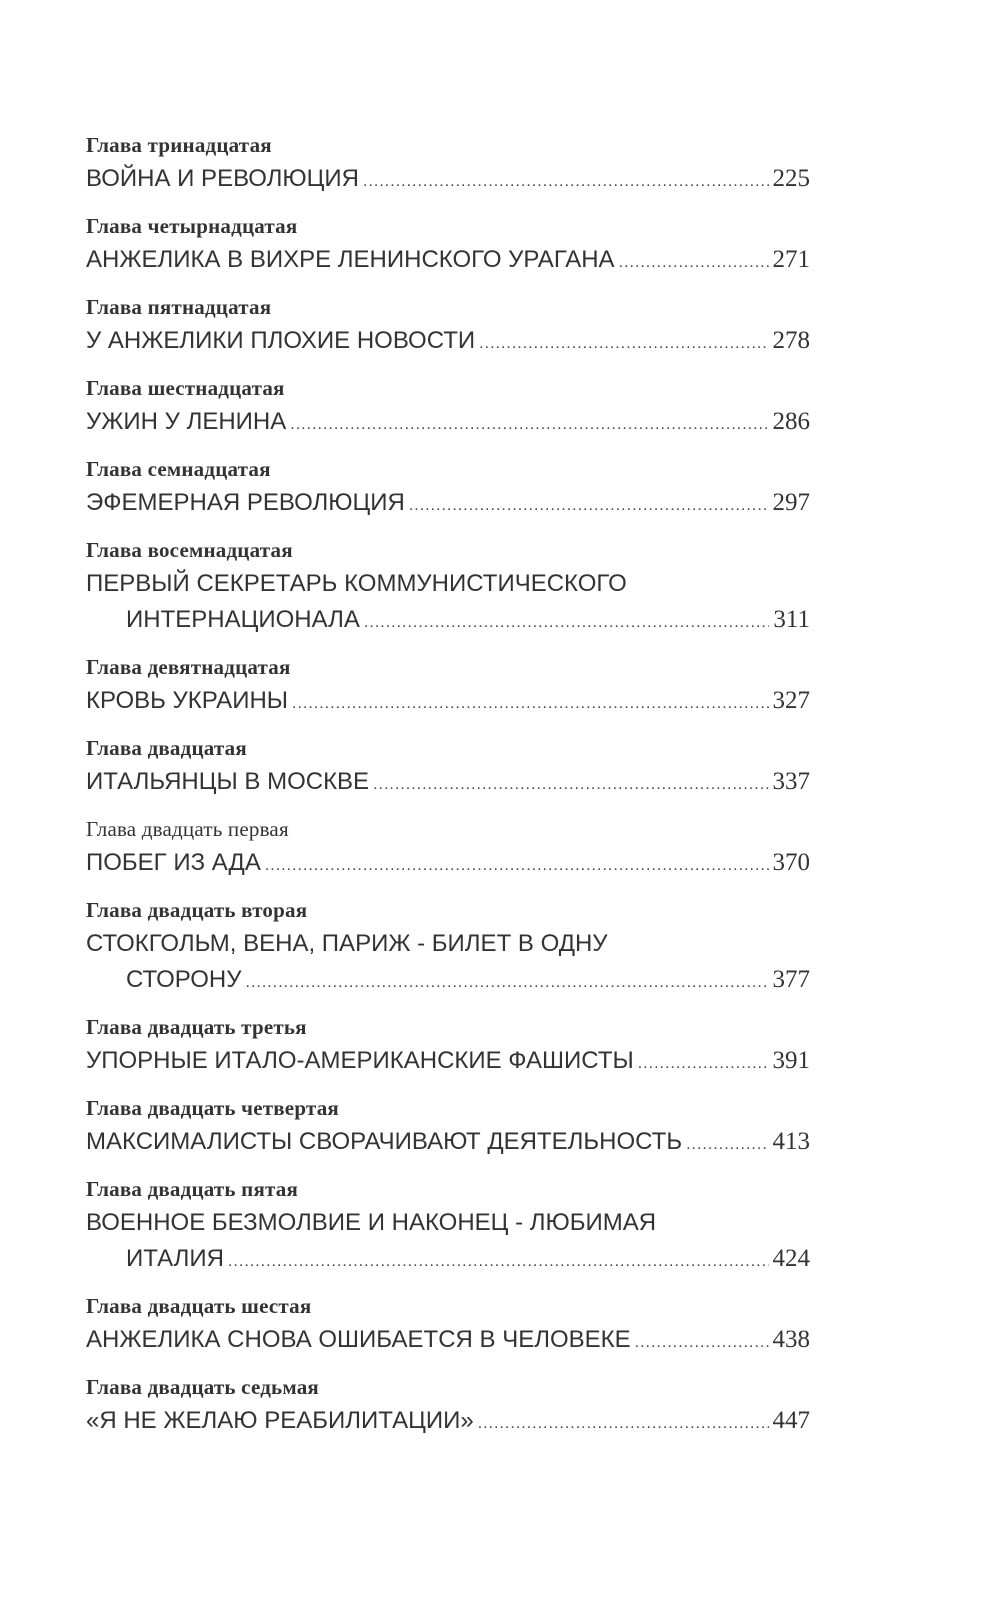  What do you see at coordinates (173, 862) in the screenshot?
I see `chapter-title: ПОБЕГ ИЗ АДА` at bounding box center [173, 862].